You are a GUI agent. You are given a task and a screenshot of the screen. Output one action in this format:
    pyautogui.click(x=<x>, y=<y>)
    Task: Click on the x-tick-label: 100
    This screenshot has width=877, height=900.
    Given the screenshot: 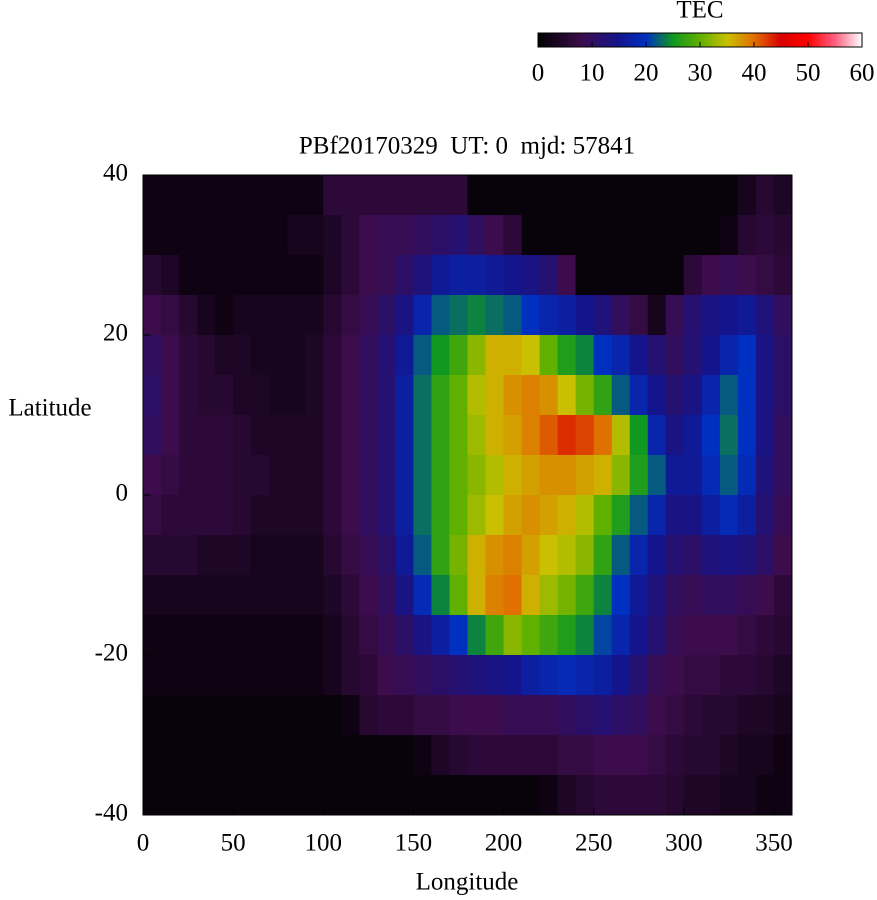 What is the action you would take?
    pyautogui.click(x=324, y=843)
    